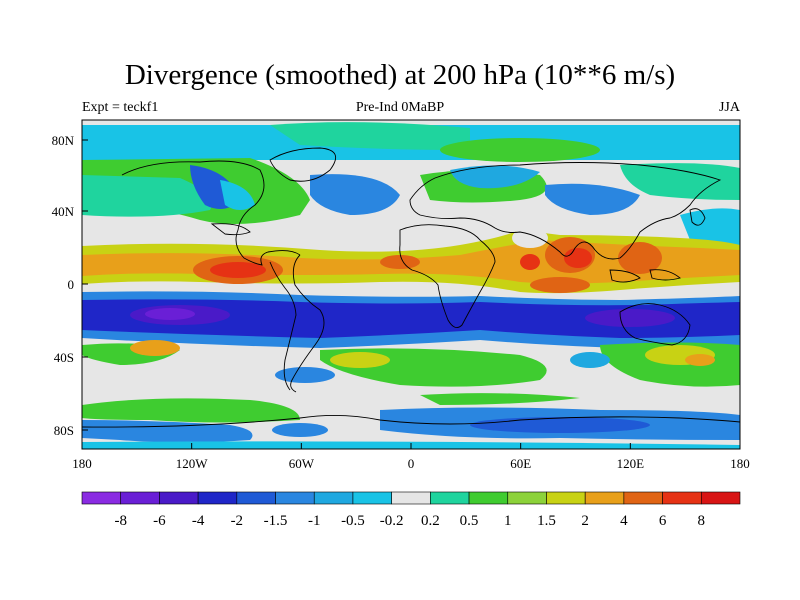  I want to click on colorbar-label: 0.5, so click(469, 521).